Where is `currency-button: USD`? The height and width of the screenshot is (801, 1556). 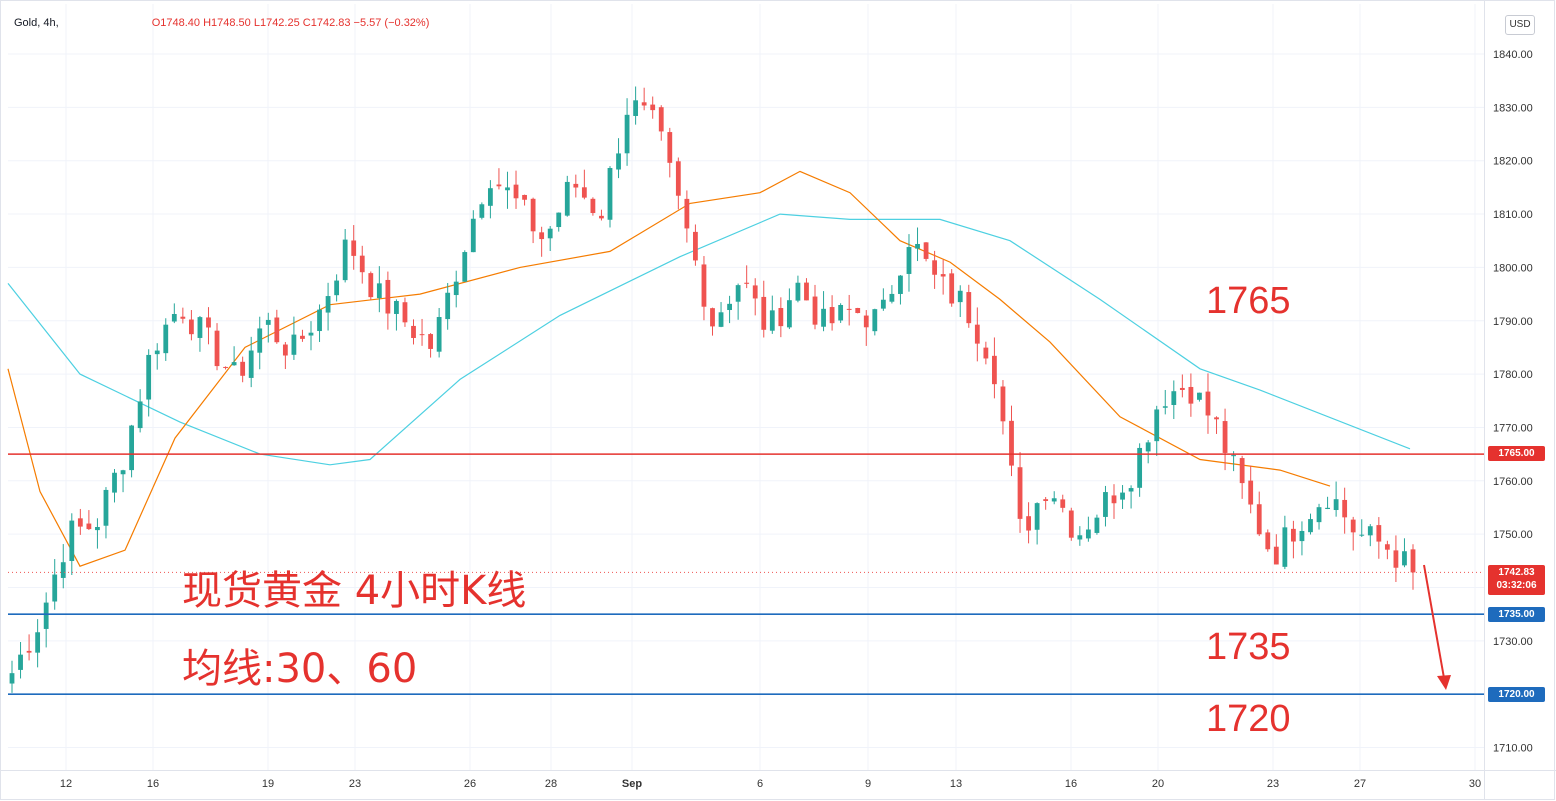 currency-button: USD is located at coordinates (1520, 25).